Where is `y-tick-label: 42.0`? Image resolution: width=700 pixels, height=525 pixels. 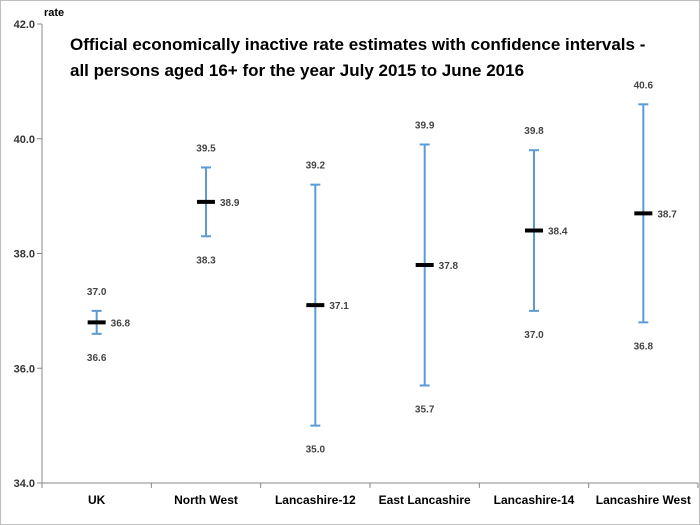 y-tick-label: 42.0 is located at coordinates (24, 25).